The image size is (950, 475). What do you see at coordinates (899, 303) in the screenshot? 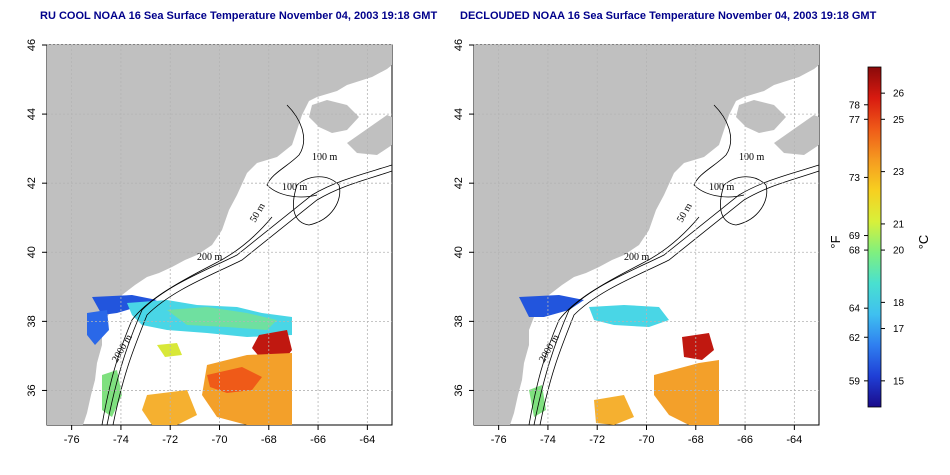
I see `celsius-tick-label: 18` at bounding box center [899, 303].